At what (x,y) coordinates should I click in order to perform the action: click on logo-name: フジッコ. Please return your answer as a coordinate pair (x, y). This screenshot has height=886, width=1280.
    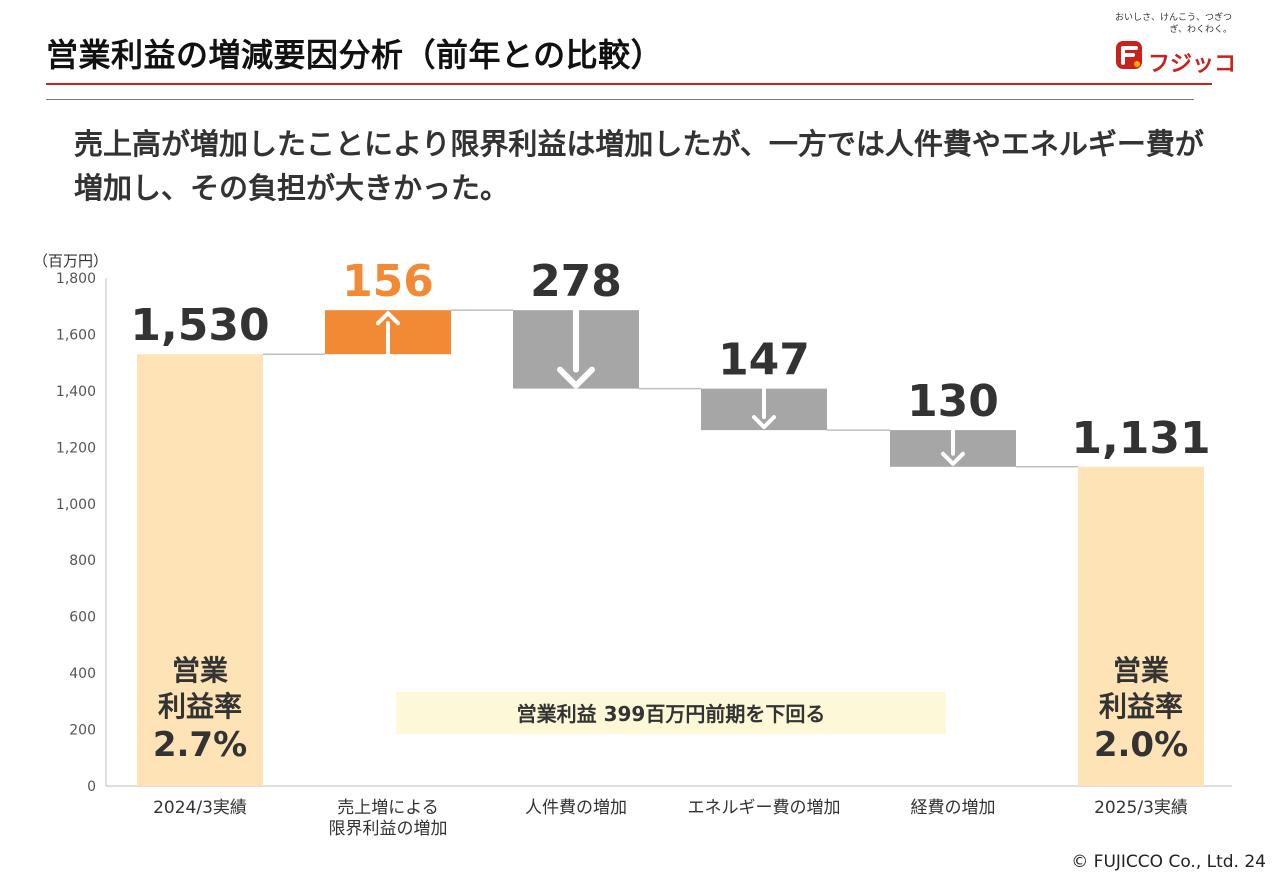
    Looking at the image, I should click on (1192, 64).